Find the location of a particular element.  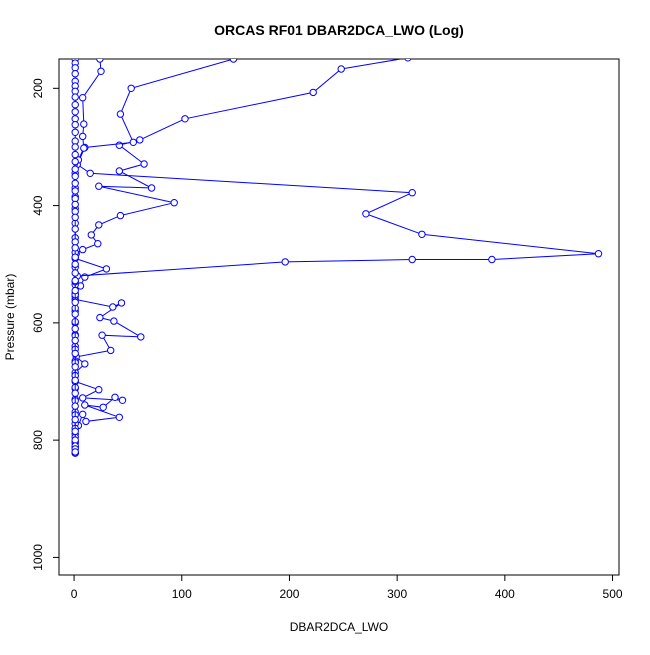

x-tick-label: 500 is located at coordinates (613, 594).